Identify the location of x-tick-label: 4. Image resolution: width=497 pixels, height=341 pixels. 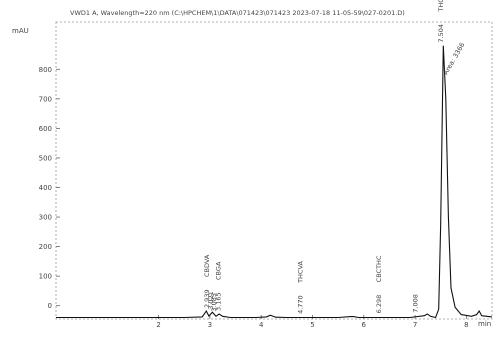
(261, 325).